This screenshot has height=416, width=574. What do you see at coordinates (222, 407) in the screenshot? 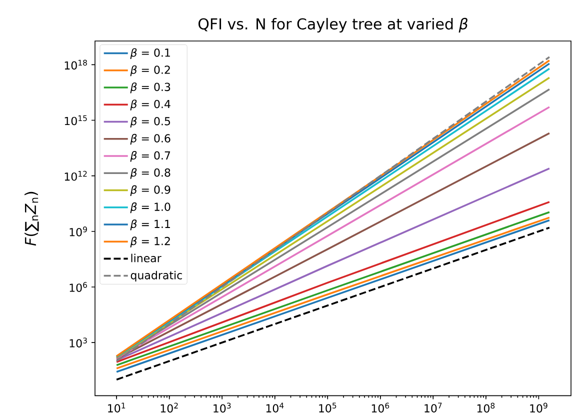
I see `x-tick-label: 10$^{3}$` at bounding box center [222, 407].